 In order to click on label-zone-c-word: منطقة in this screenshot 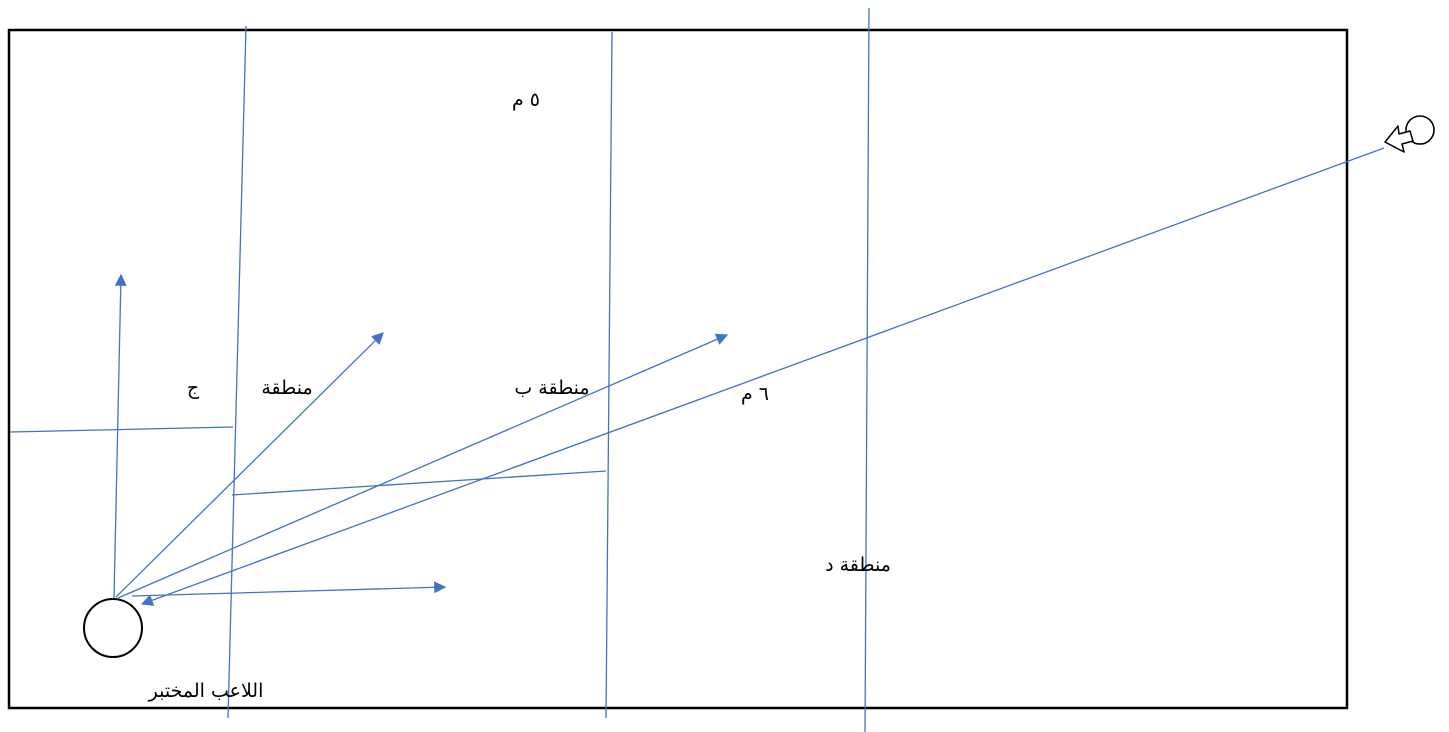, I will do `click(286, 388)`.